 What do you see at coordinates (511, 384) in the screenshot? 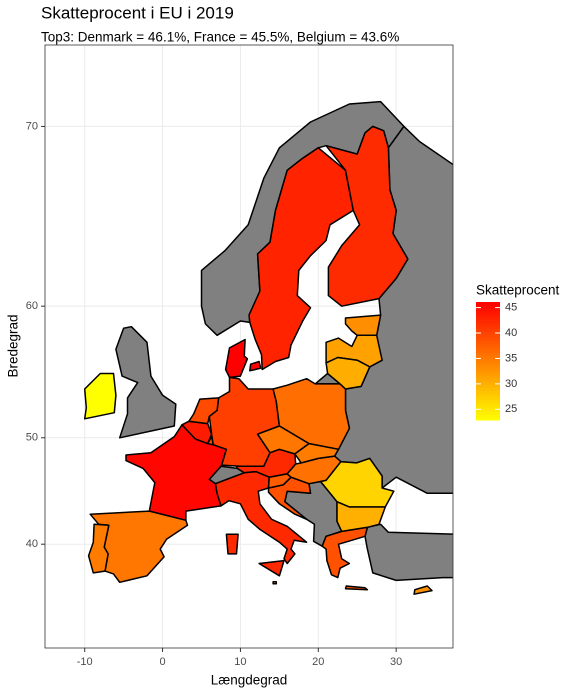
I see `legend-tick-label: 30` at bounding box center [511, 384].